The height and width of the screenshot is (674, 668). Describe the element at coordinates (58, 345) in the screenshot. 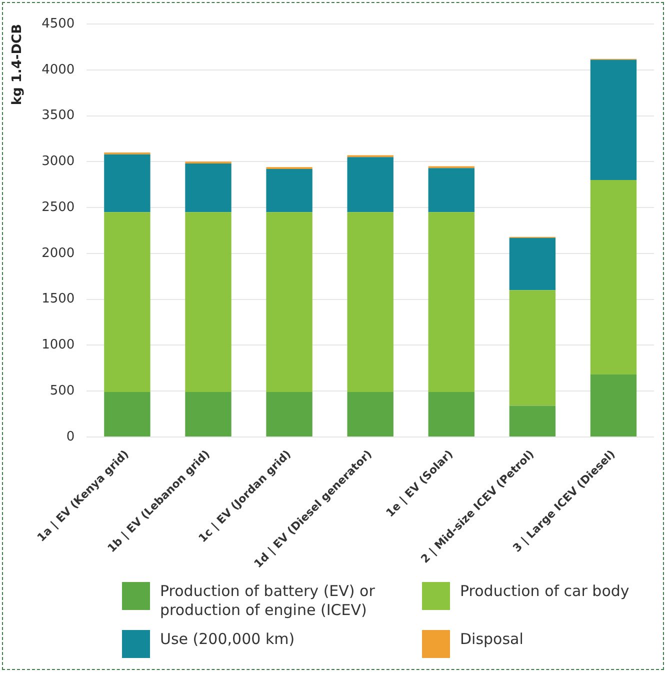

I see `y-tick-label: 1000` at that location.